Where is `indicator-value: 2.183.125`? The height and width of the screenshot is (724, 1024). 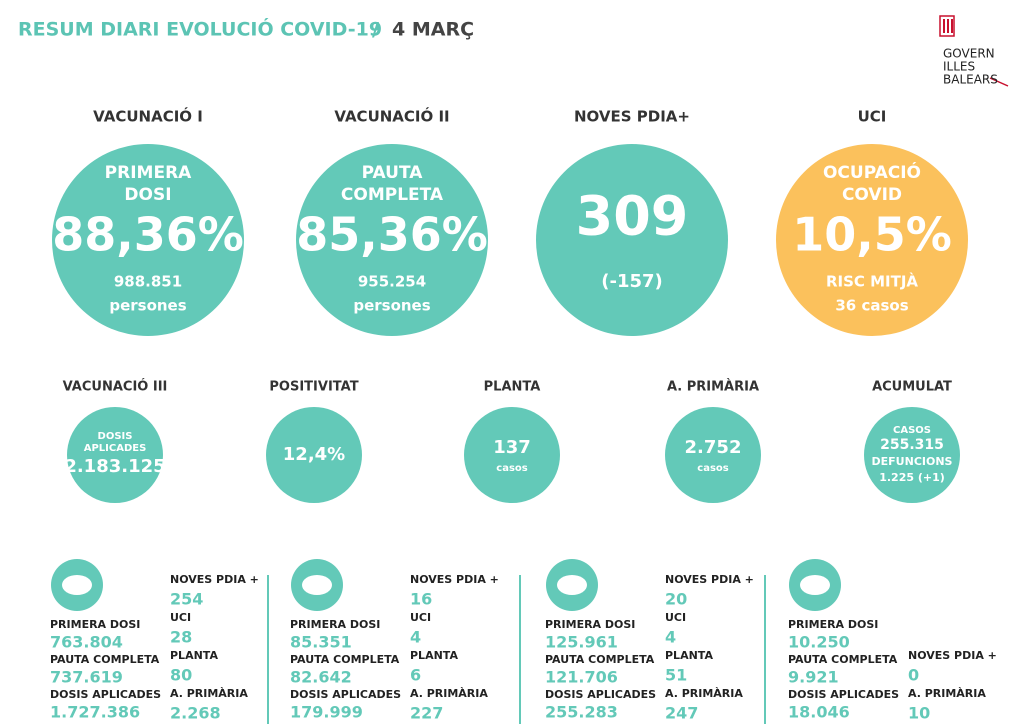
indicator-value: 2.183.125 is located at coordinates (114, 466).